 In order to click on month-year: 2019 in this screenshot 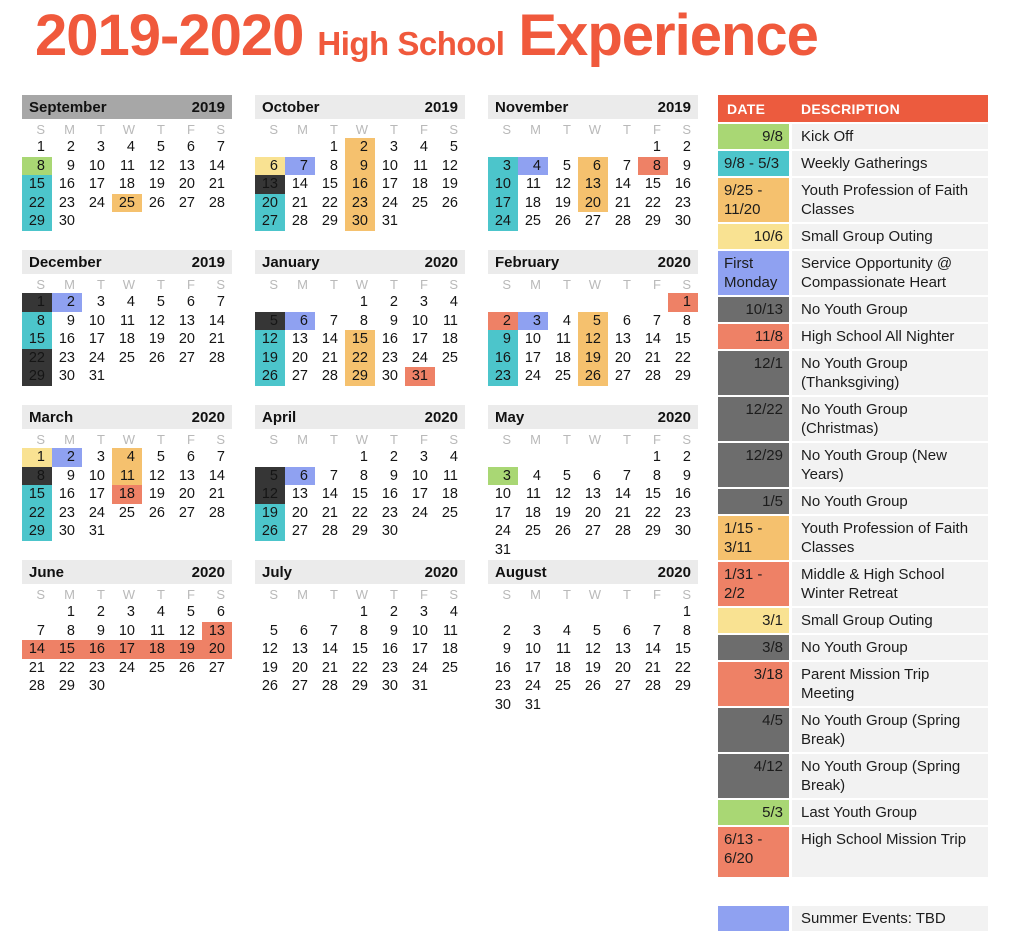, I will do `click(674, 107)`.